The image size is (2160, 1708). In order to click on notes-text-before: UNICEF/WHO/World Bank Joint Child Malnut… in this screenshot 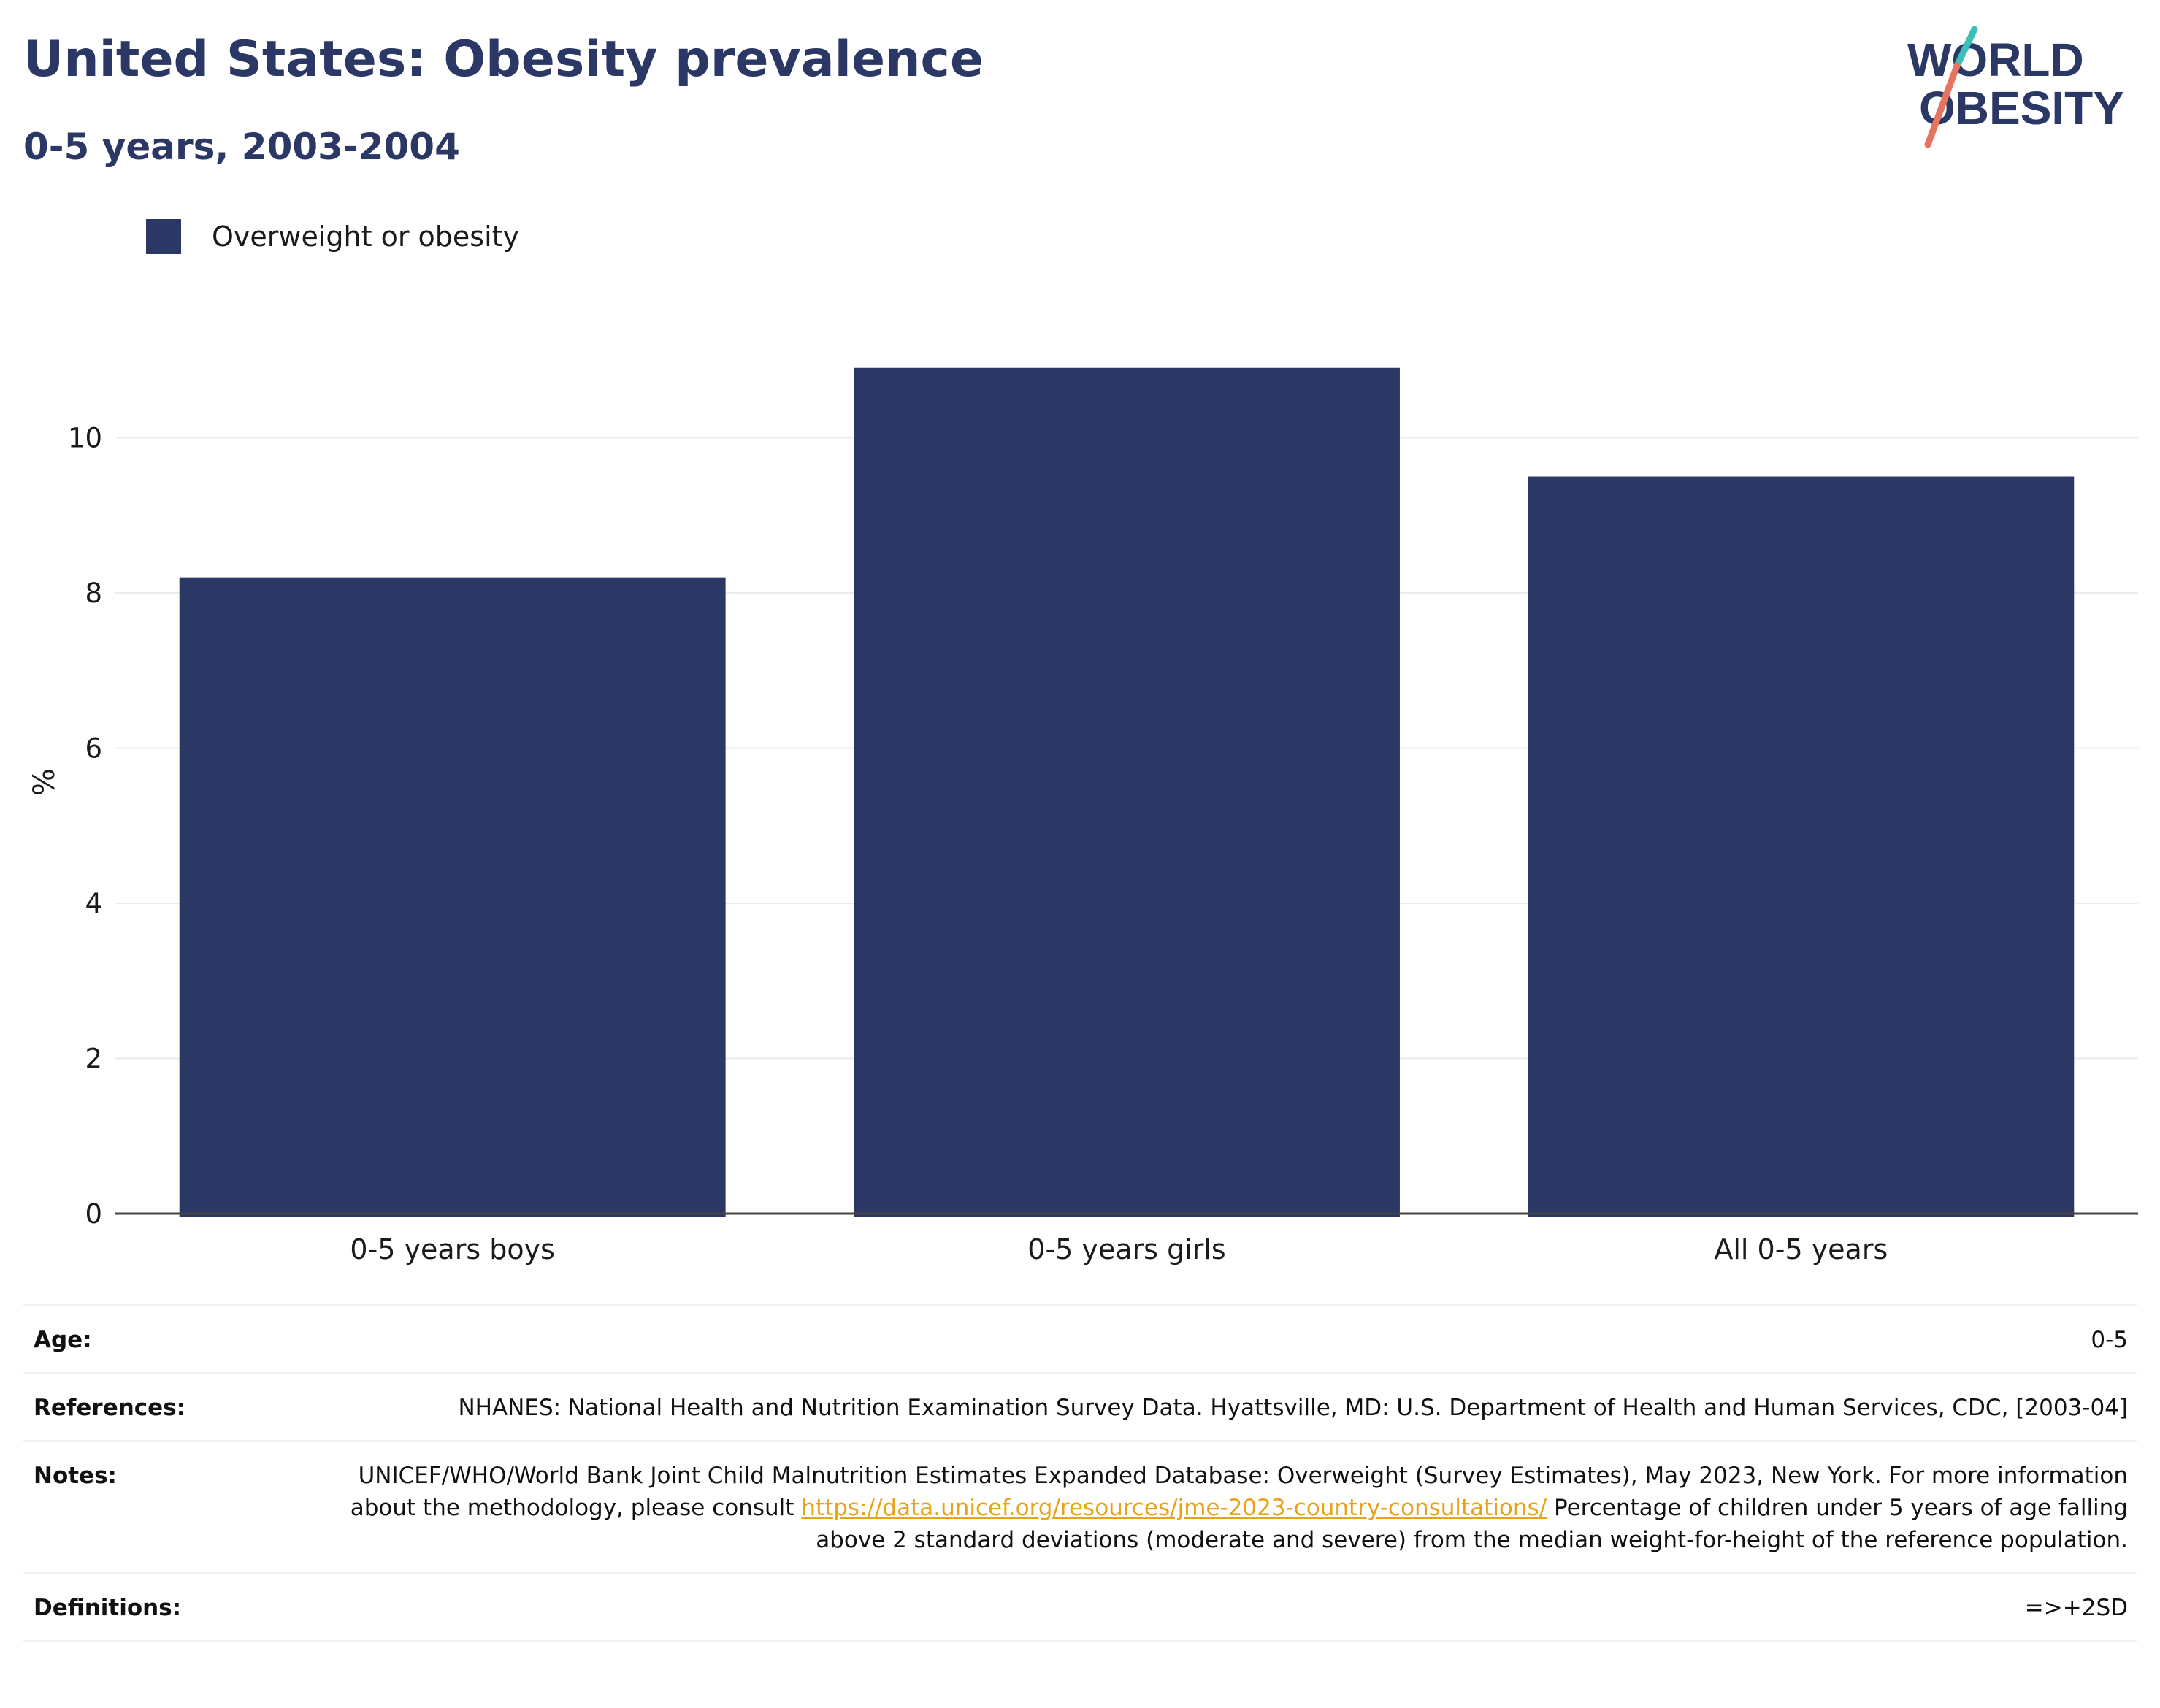, I will do `click(1239, 1492)`.